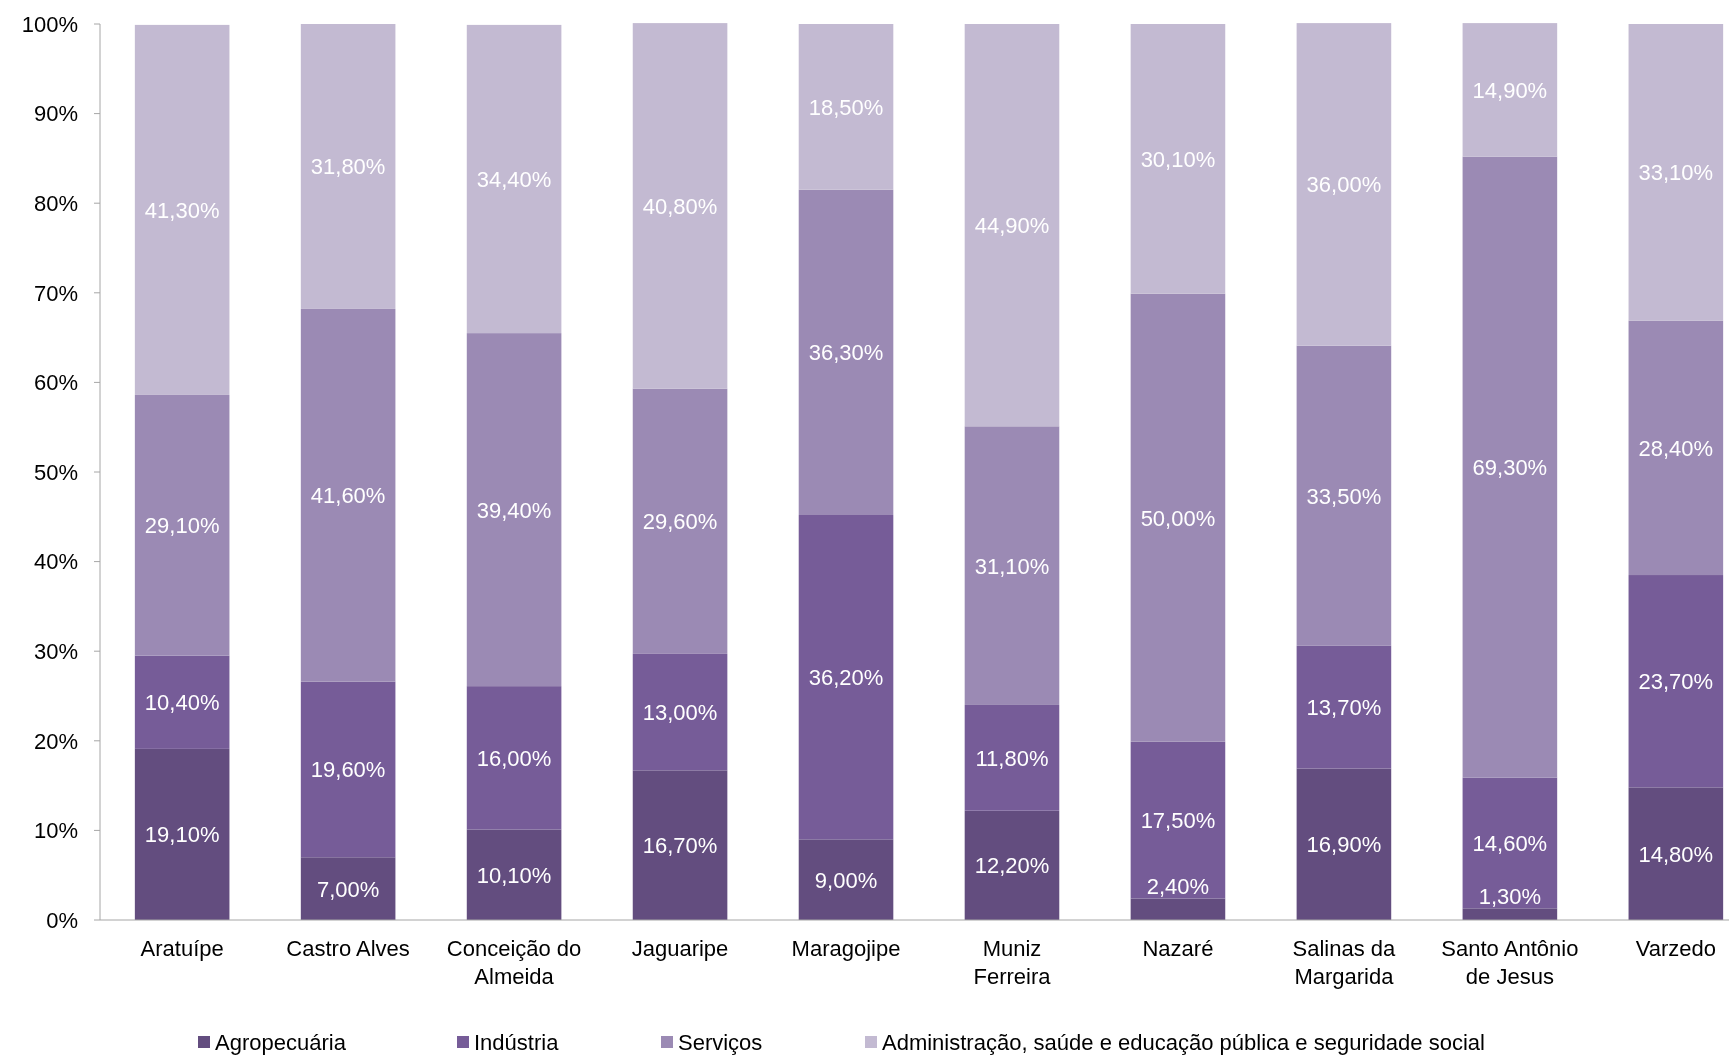 The image size is (1729, 1059). I want to click on data-label: 41,30%, so click(182, 210).